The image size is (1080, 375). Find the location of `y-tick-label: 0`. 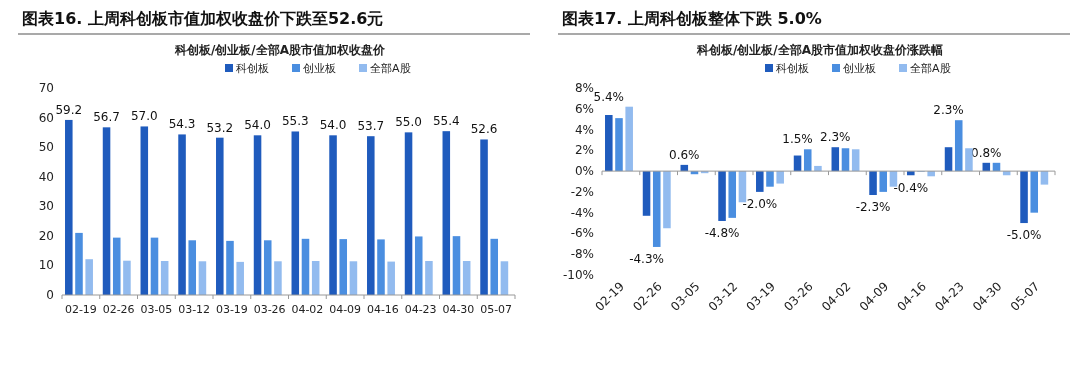

y-tick-label: 0 is located at coordinates (50, 295).